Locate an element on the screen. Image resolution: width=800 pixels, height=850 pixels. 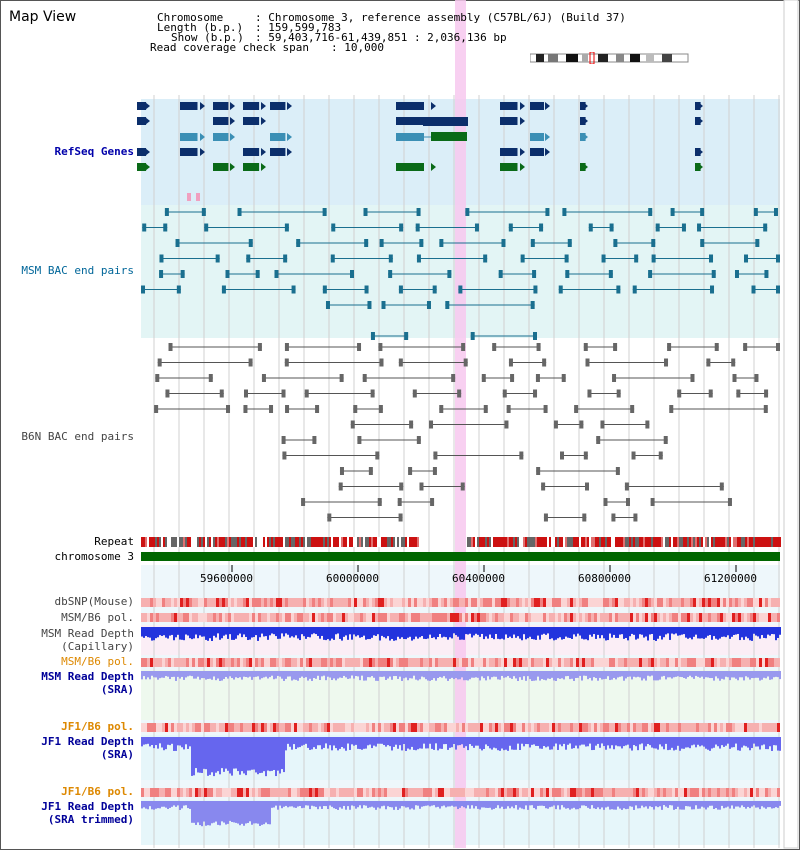
b6n-bac-label: B6N BAC end pairs is located at coordinates (77, 436).